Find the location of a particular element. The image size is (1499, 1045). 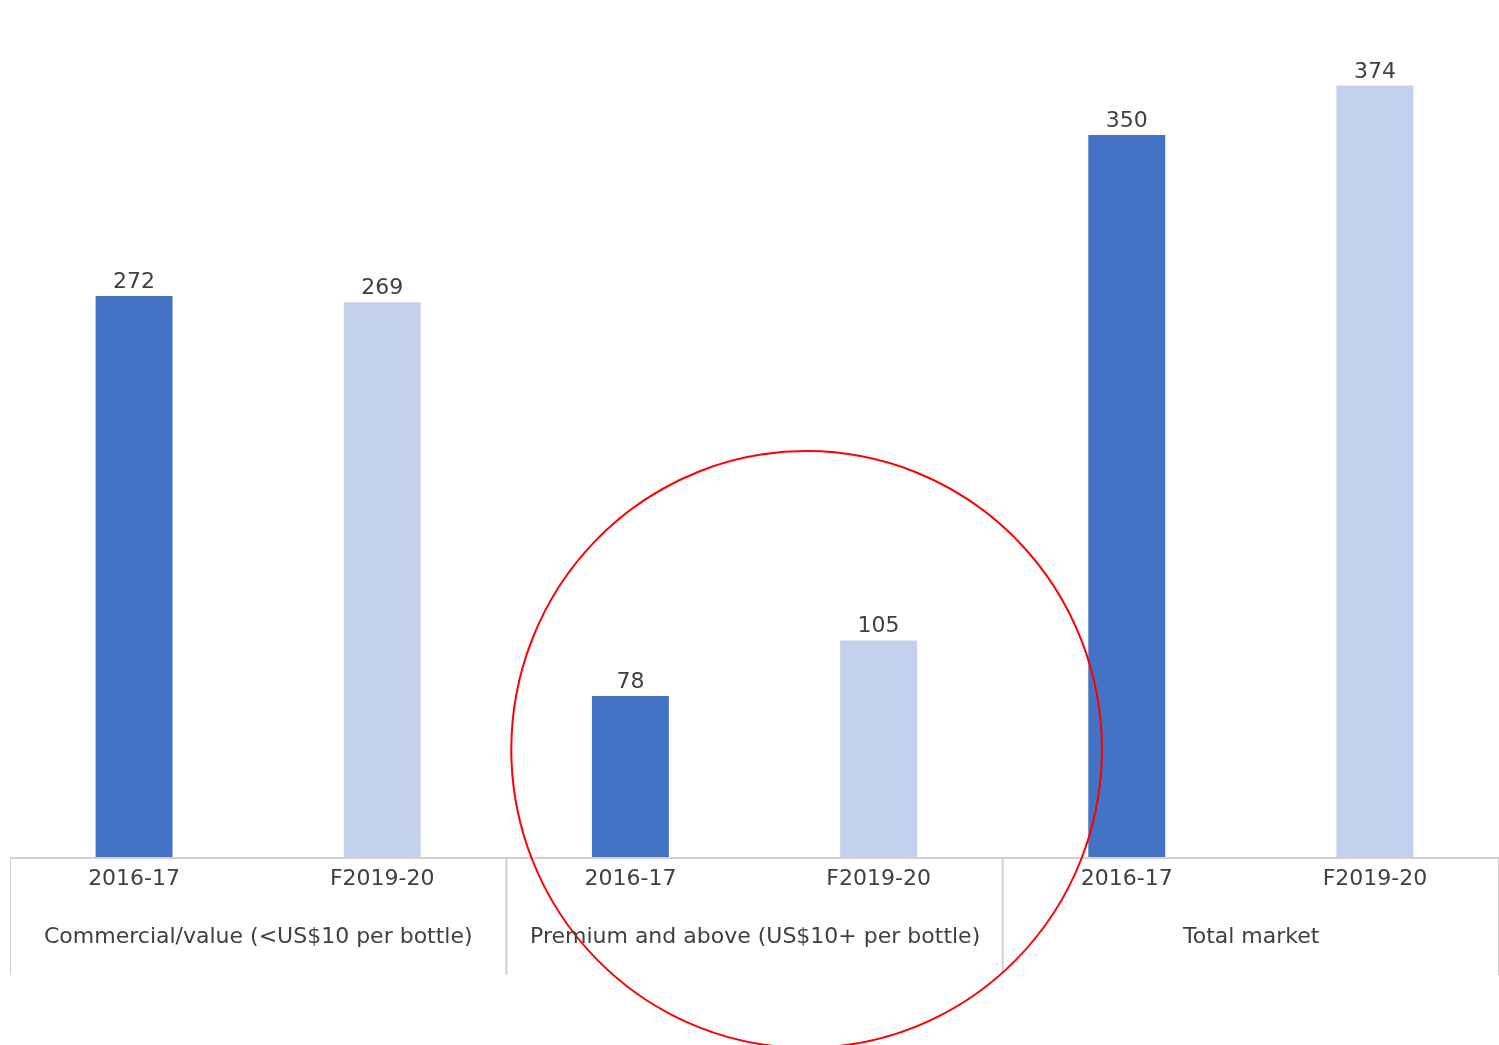

text: Total market is located at coordinates (1251, 935).